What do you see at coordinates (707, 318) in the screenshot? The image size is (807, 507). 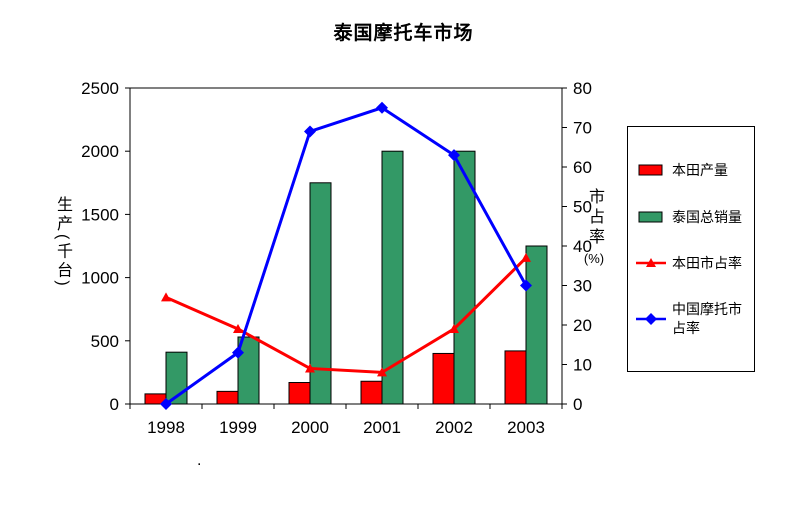 I see `legend-label-3: 中国摩托市占率` at bounding box center [707, 318].